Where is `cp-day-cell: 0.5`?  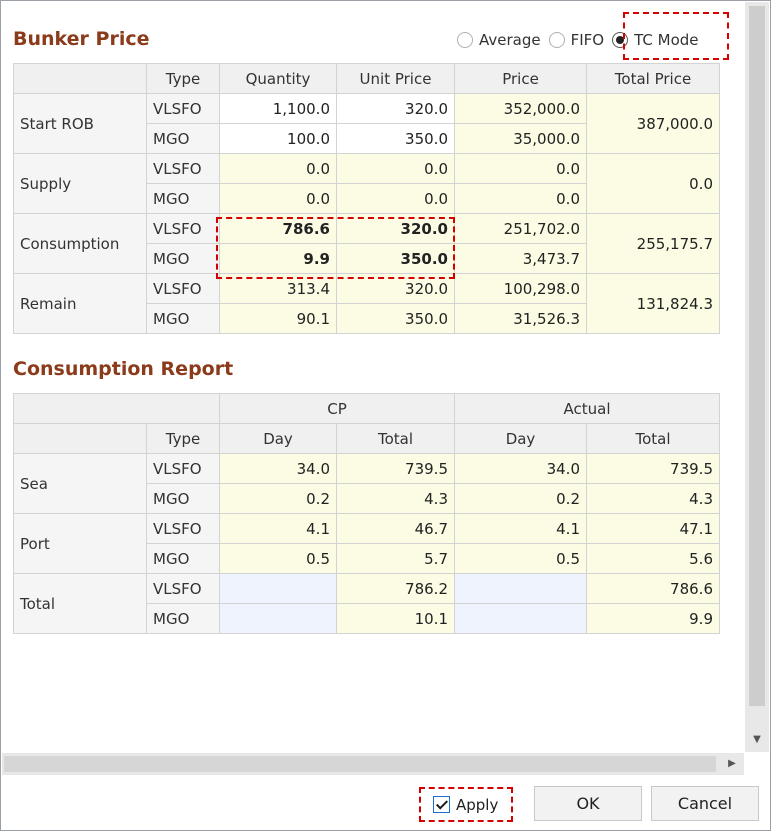 cp-day-cell: 0.5 is located at coordinates (278, 558).